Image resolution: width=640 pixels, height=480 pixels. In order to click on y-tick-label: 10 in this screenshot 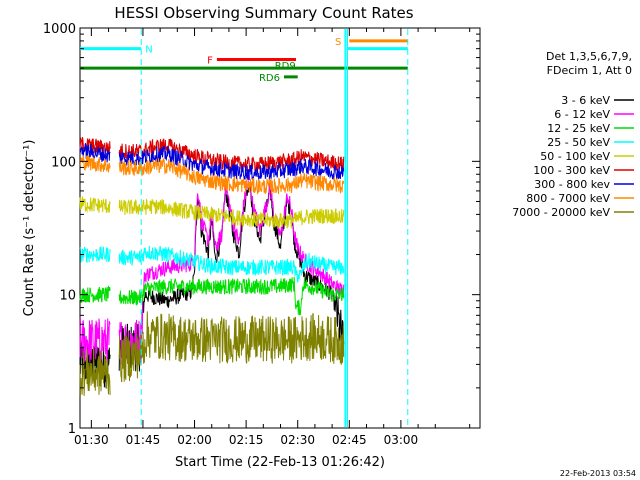, I will do `click(67, 296)`.